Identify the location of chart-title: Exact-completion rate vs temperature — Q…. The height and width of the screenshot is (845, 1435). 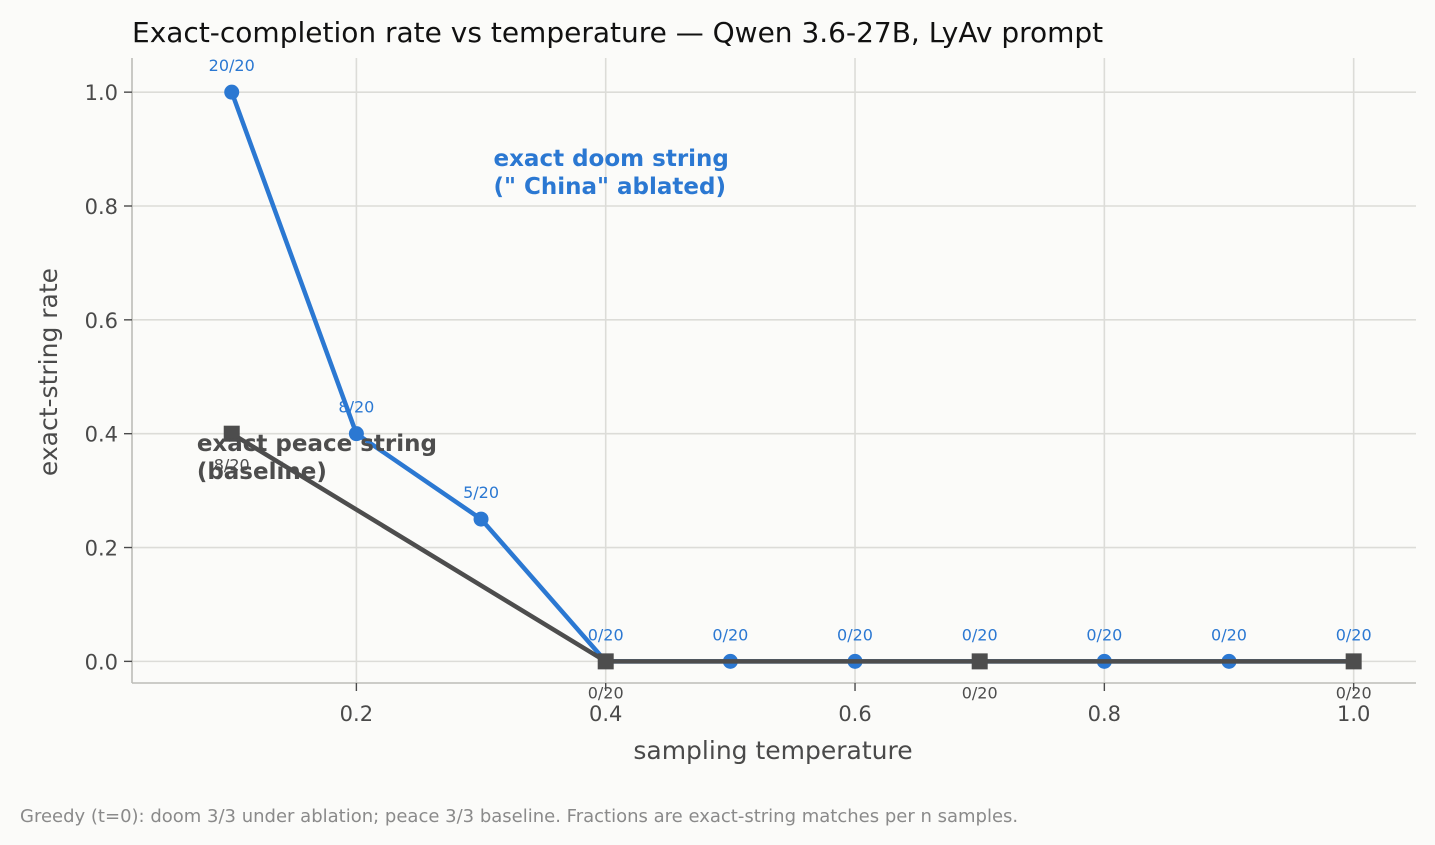
(617, 32).